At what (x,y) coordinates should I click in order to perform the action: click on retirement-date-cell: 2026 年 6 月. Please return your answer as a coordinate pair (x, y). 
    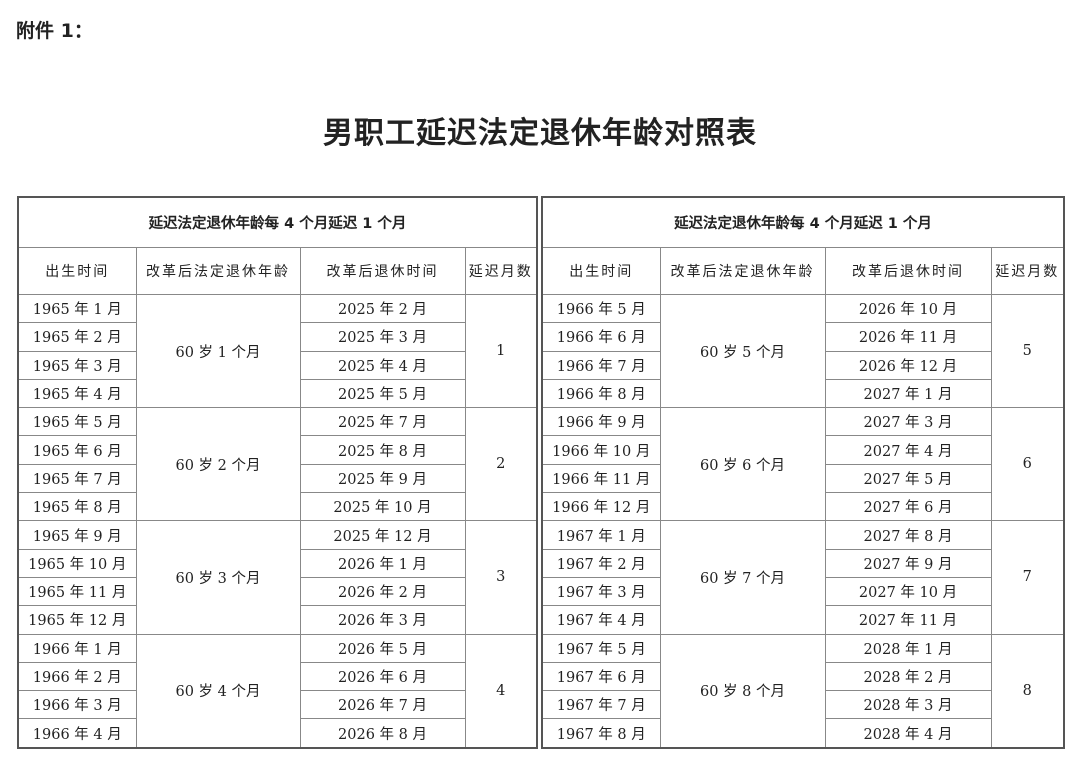
    Looking at the image, I should click on (382, 676).